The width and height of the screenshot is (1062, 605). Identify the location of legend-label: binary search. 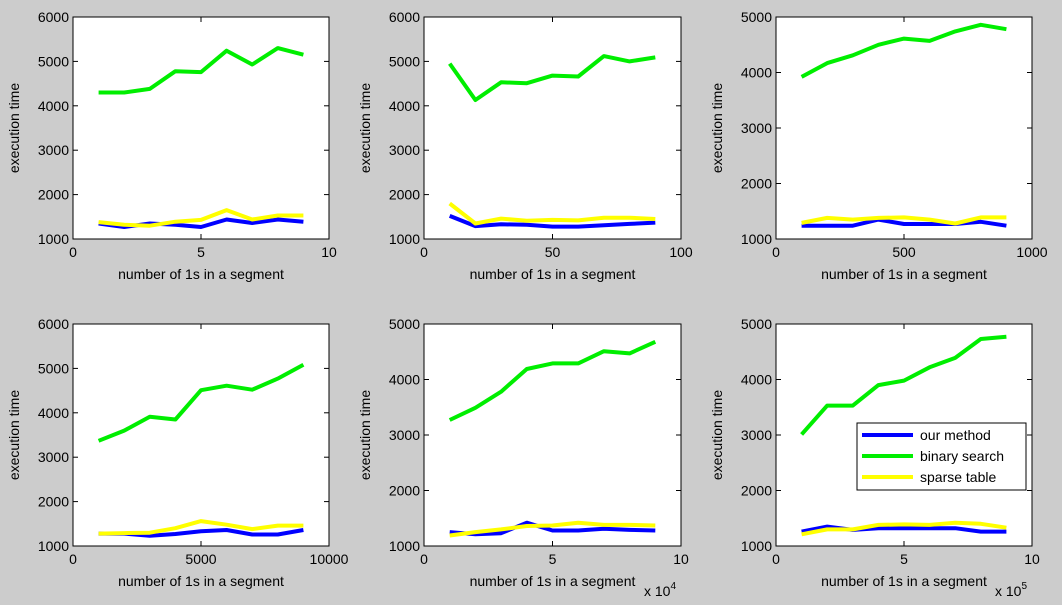
(962, 456).